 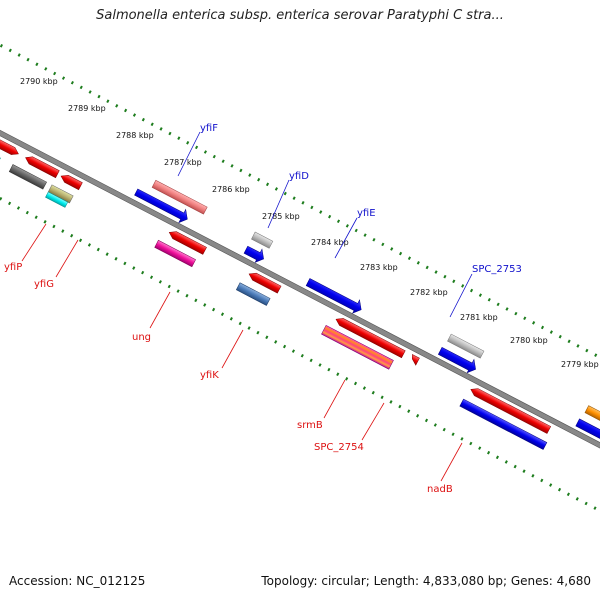 What do you see at coordinates (135, 135) in the screenshot?
I see `ruler-label: 2788 kbp` at bounding box center [135, 135].